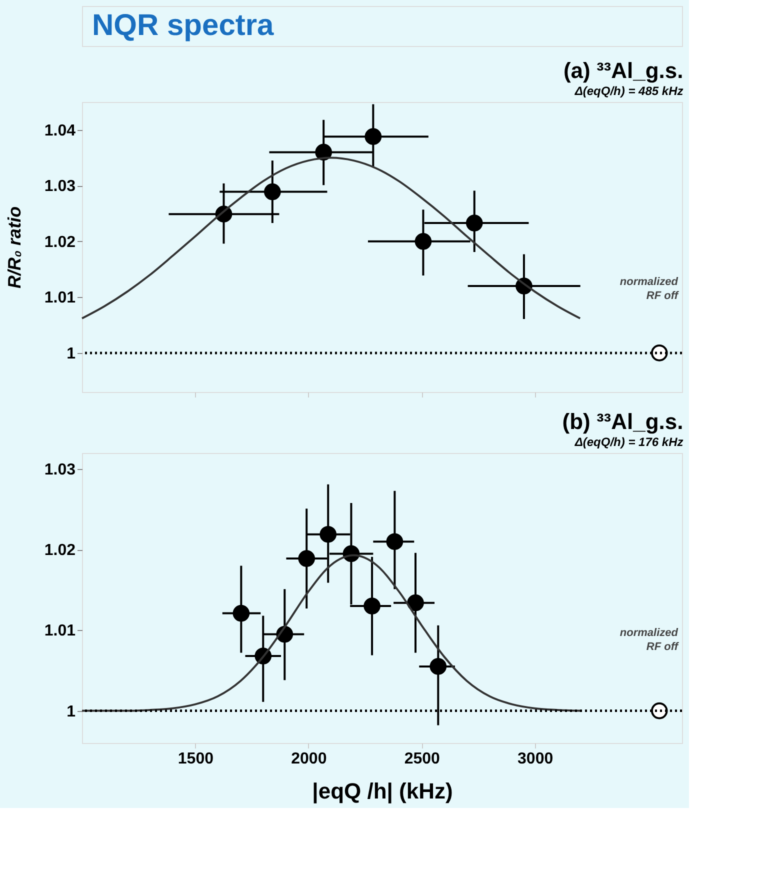 This screenshot has width=765, height=874. Describe the element at coordinates (536, 759) in the screenshot. I see `x-tick-label: 3000` at that location.